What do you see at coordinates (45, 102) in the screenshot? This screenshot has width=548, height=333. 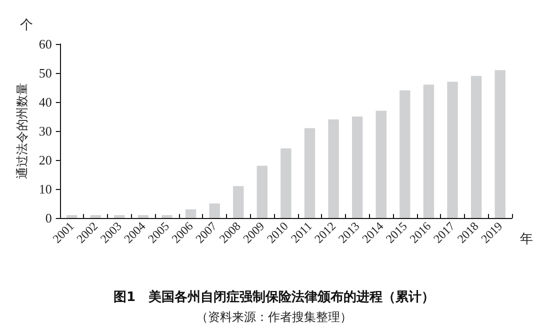 I see `y-tick-label: 40` at bounding box center [45, 102].